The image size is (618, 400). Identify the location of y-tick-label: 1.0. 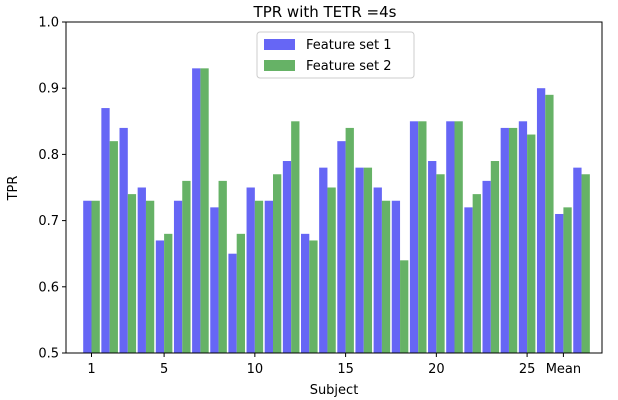
(48, 23).